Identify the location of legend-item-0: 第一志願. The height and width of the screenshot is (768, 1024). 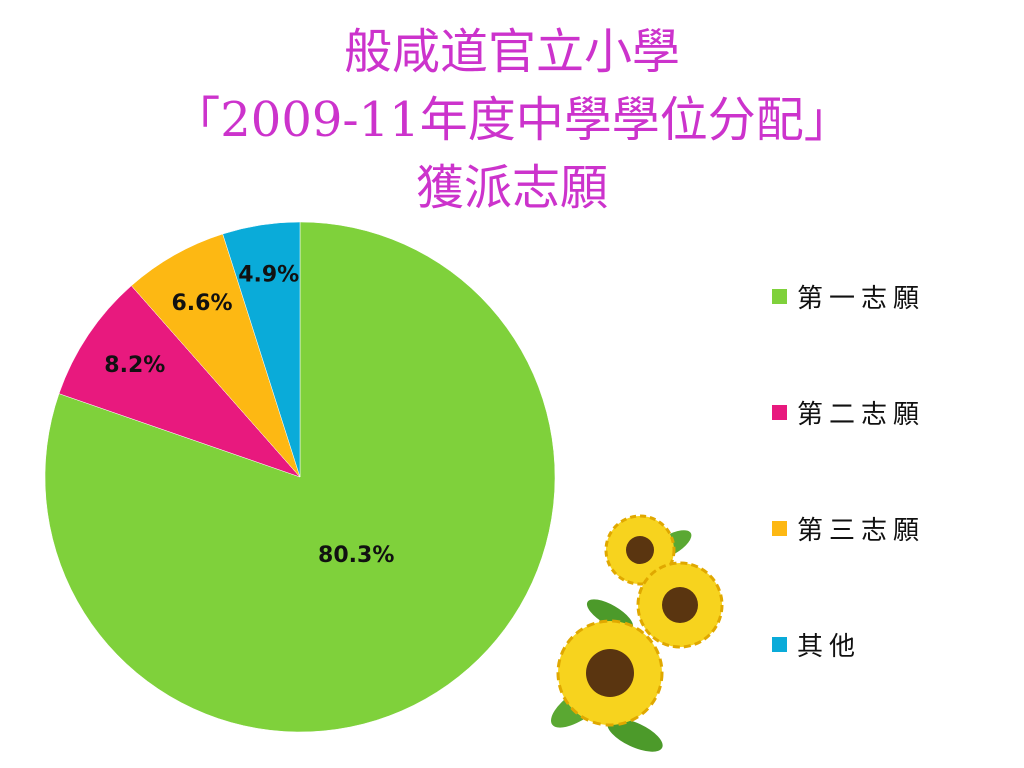
(848, 296).